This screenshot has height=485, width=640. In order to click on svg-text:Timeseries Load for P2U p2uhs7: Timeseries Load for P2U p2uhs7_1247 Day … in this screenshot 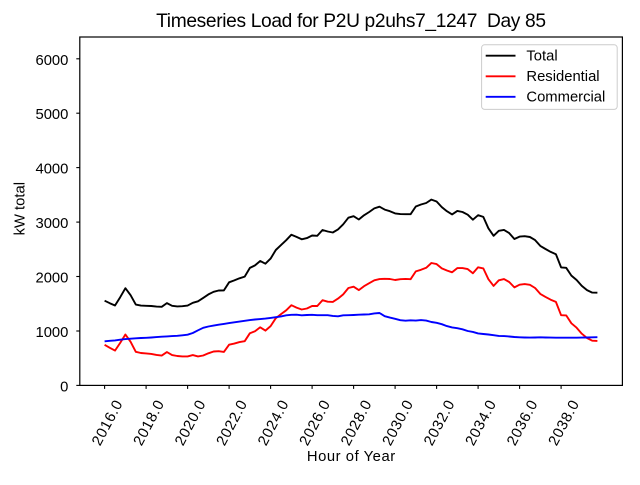, I will do `click(351, 21)`.